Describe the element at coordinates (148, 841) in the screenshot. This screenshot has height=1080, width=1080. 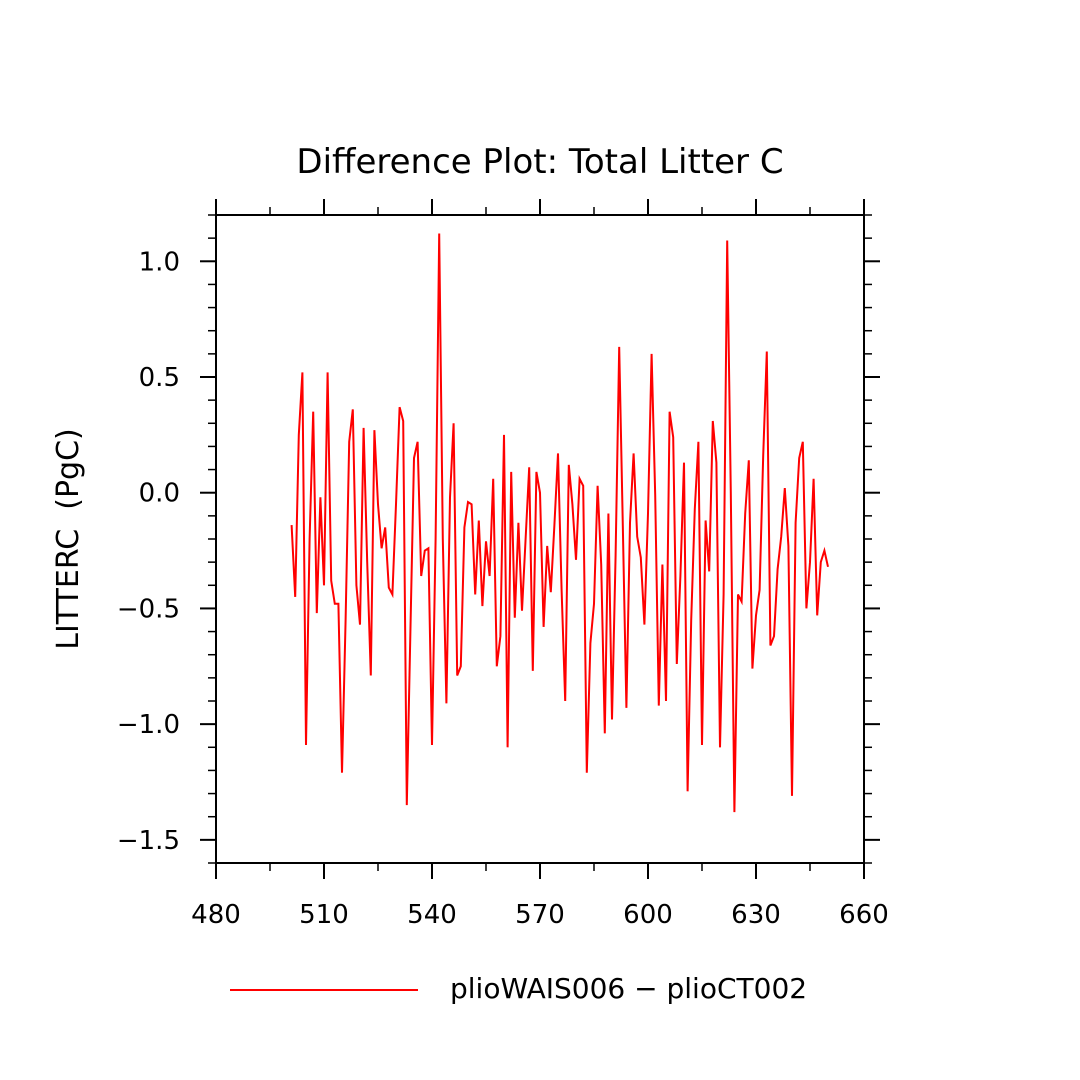
I see `y-tick-label: −1.5` at that location.